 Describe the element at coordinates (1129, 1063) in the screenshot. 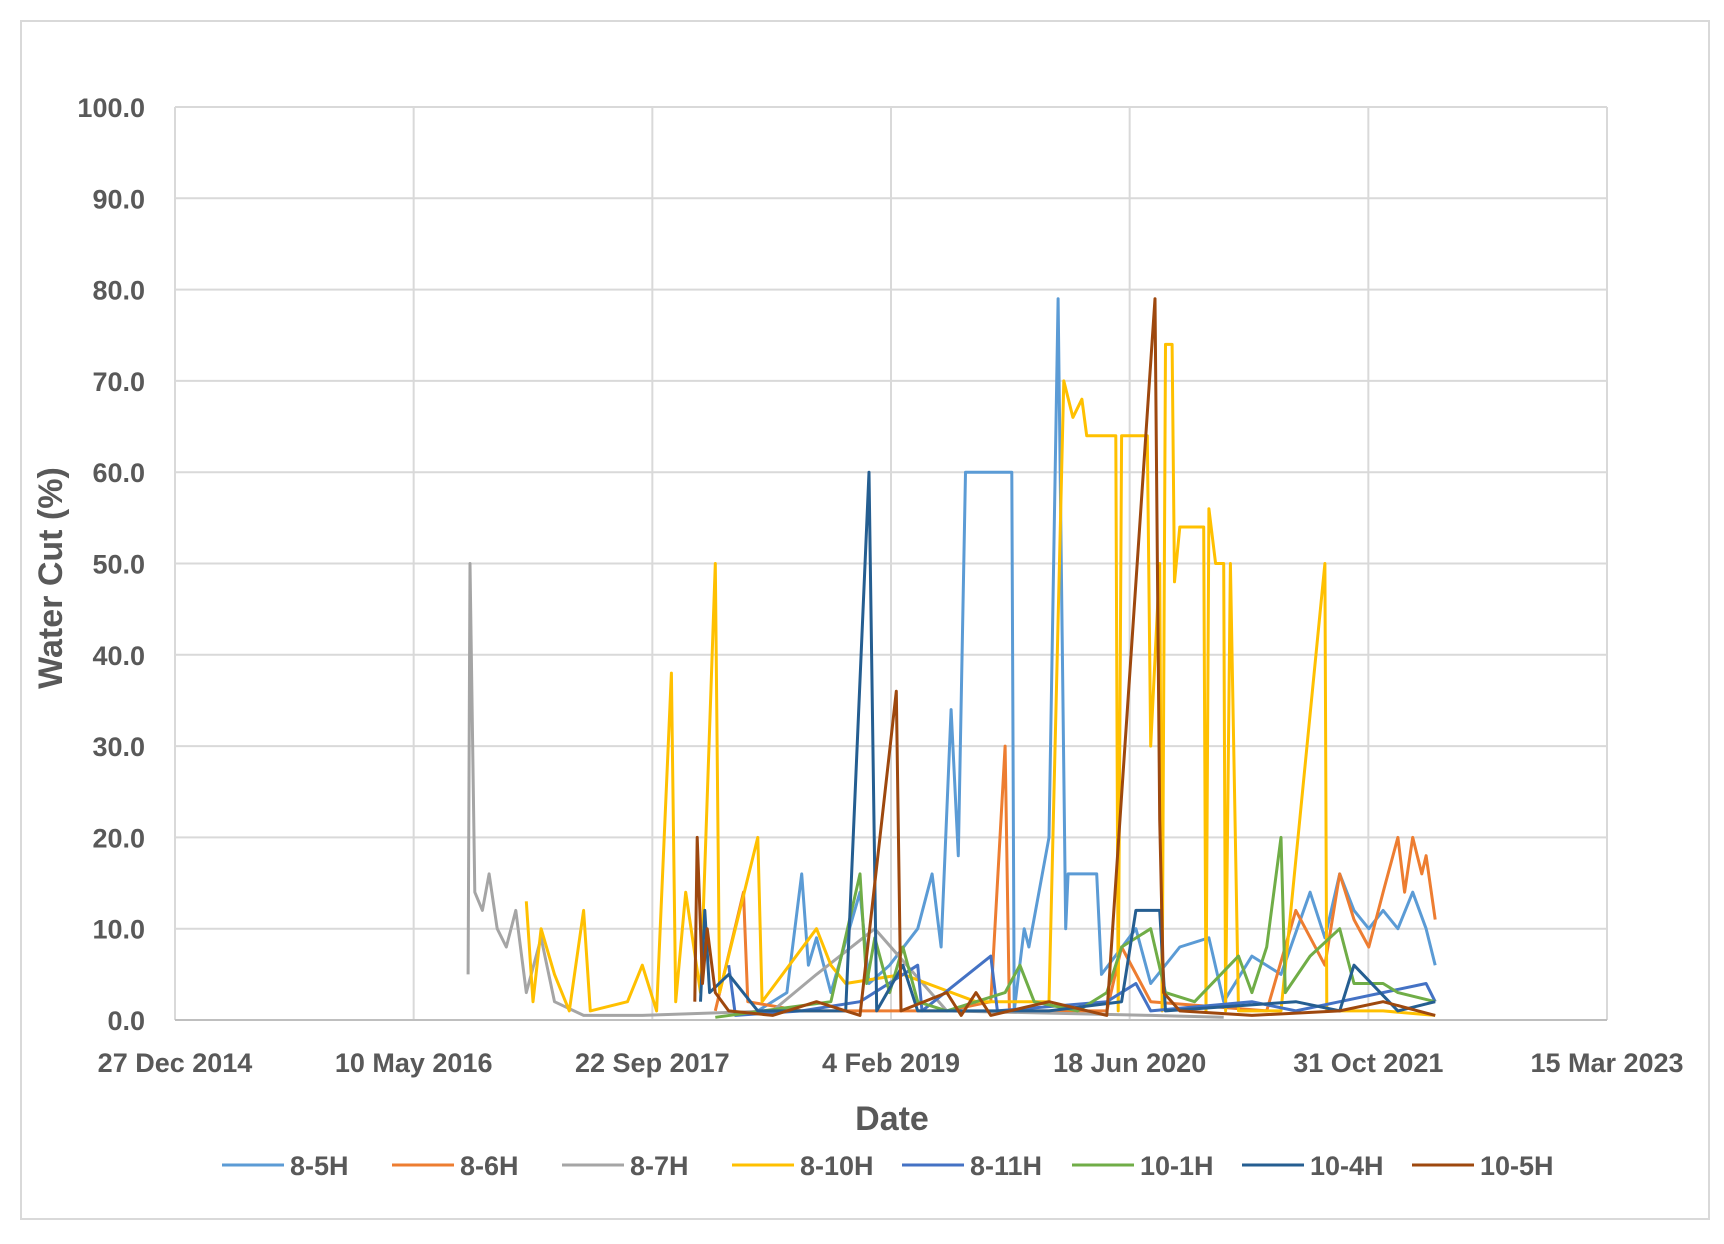

I see `x-tick-label: 18 Jun 2020` at that location.